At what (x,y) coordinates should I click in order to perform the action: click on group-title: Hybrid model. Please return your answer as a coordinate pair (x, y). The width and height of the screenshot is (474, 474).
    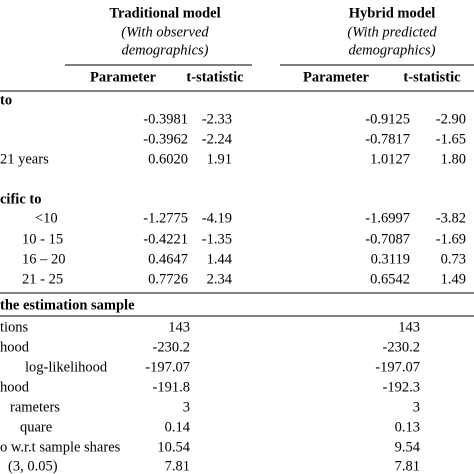
    Looking at the image, I should click on (392, 13).